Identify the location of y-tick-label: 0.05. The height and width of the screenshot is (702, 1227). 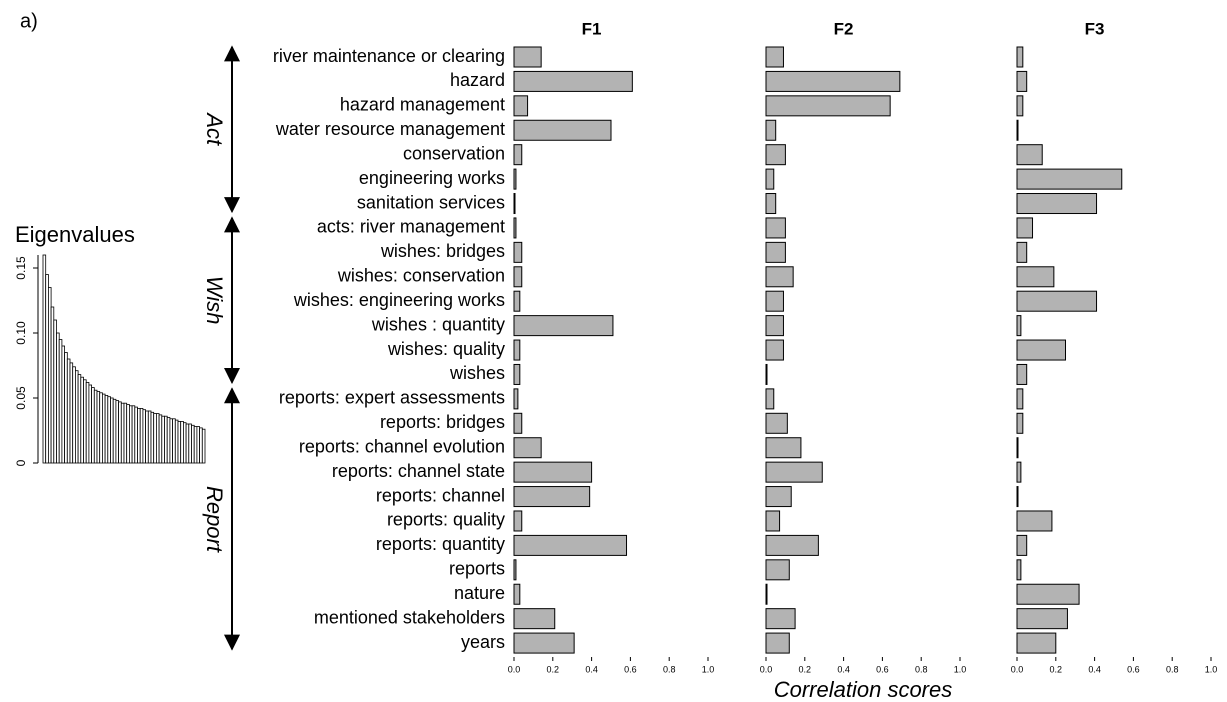
(21, 398).